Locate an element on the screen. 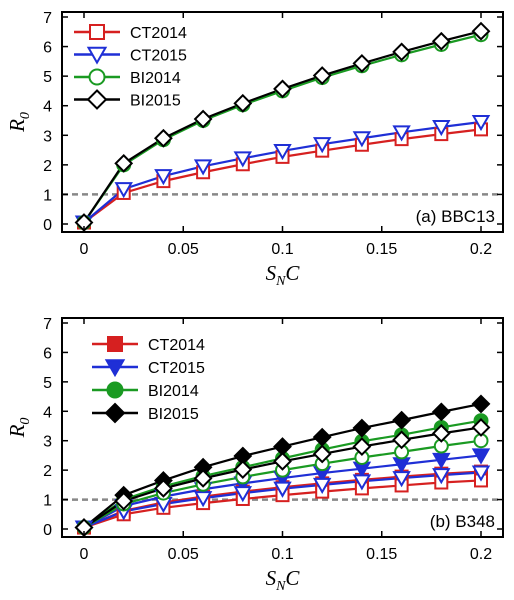 Image resolution: width=514 pixels, height=600 pixels. legend-b: CT2014 CT2015 BI2014 BI2015 is located at coordinates (148, 380).